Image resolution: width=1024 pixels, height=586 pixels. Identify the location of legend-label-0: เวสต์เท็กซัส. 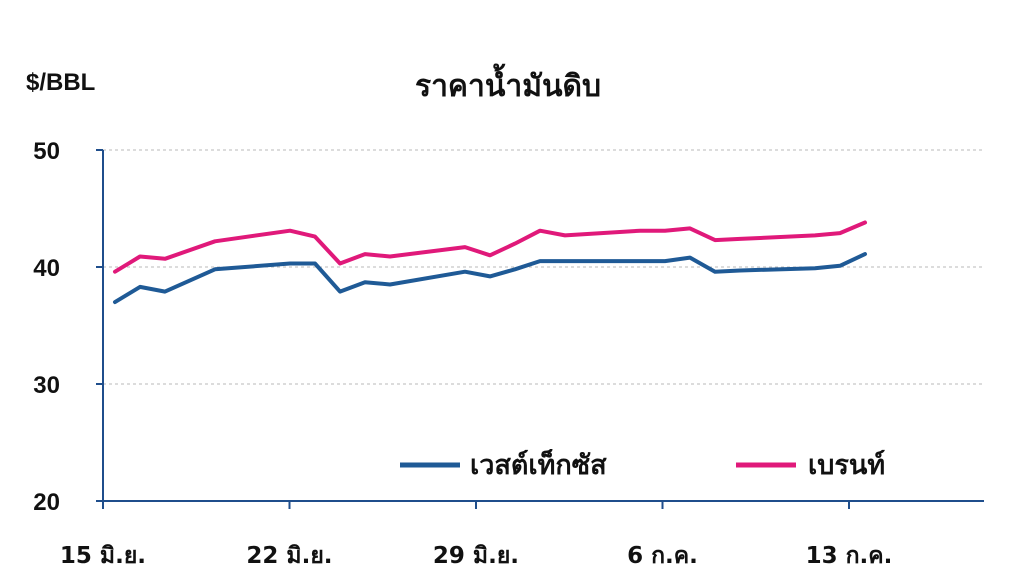
(538, 464).